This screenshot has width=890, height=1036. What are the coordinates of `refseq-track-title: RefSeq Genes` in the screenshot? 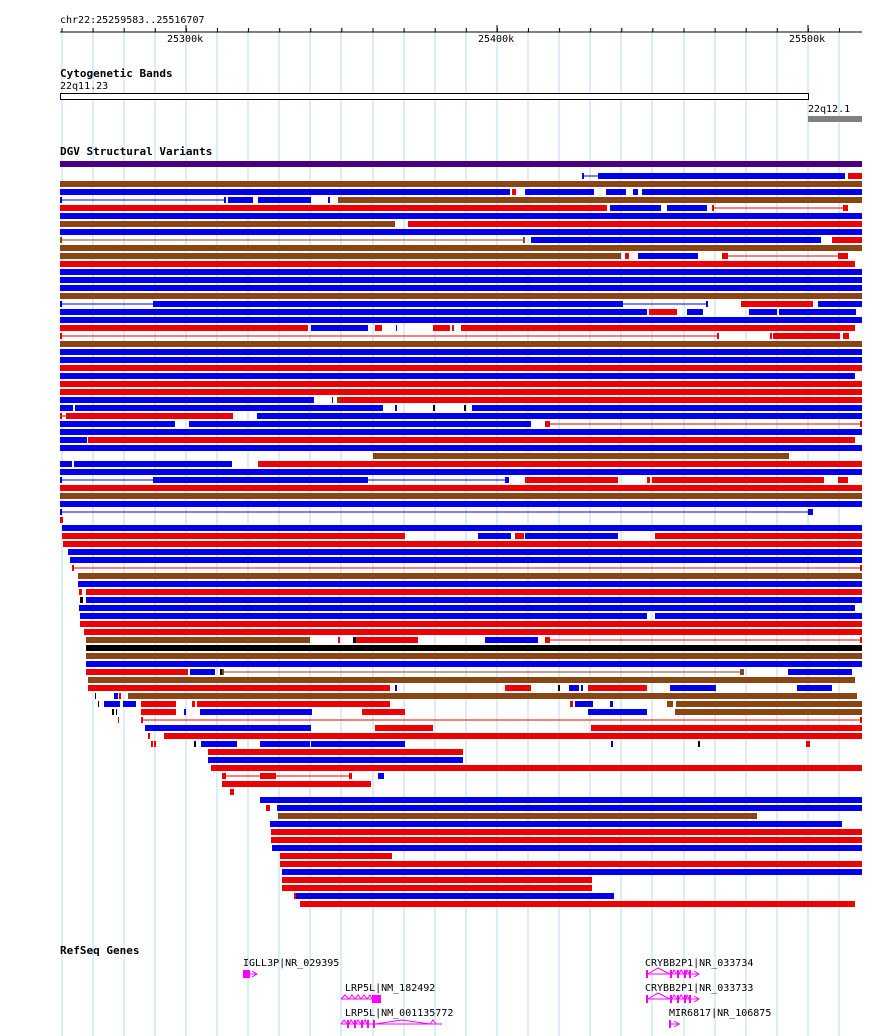 It's located at (100, 950).